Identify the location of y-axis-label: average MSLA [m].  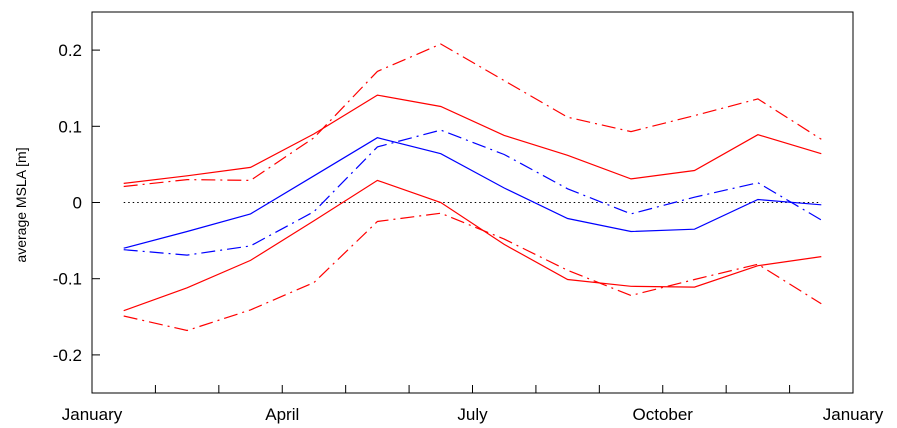
(21, 204).